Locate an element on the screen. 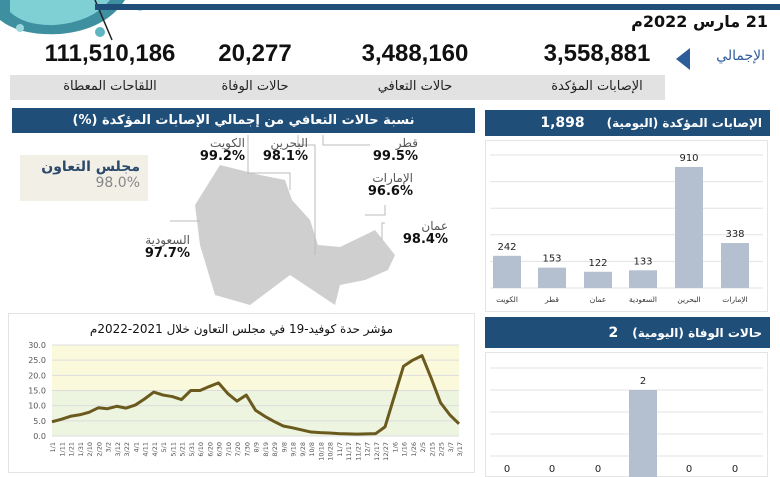  x-tick-label: 1/31 is located at coordinates (81, 449).